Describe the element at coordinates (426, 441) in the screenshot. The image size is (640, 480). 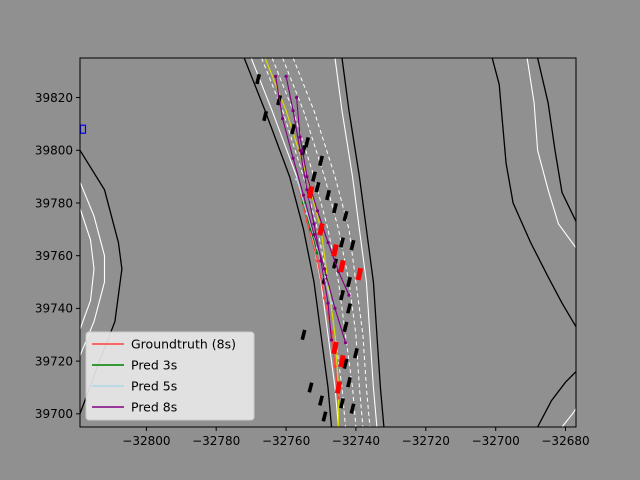
I see `x-tick-label-4: −32720` at that location.